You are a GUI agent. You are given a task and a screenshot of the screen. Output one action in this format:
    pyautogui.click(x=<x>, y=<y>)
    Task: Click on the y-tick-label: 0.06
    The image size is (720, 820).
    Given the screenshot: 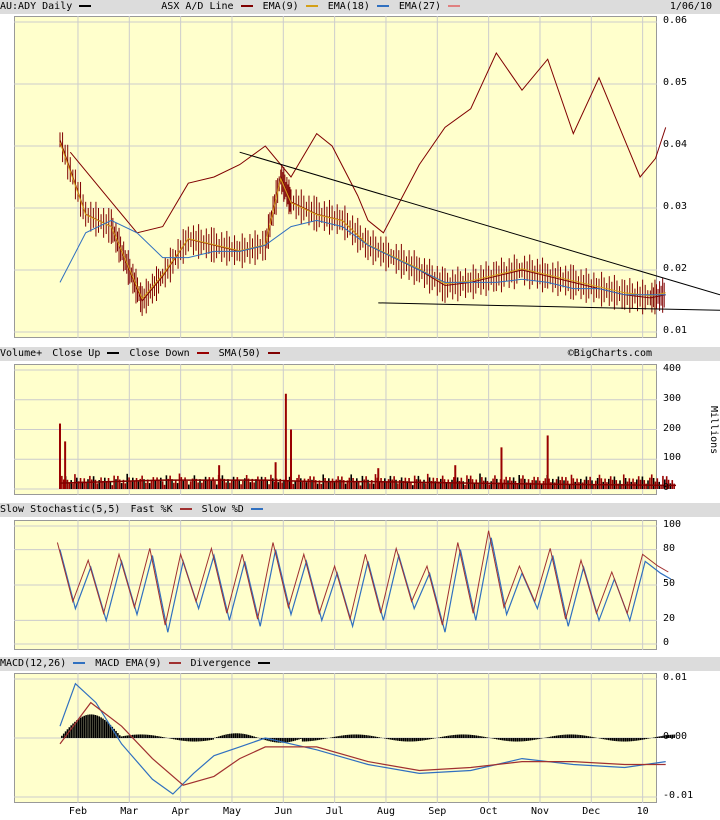 What is the action you would take?
    pyautogui.click(x=675, y=20)
    